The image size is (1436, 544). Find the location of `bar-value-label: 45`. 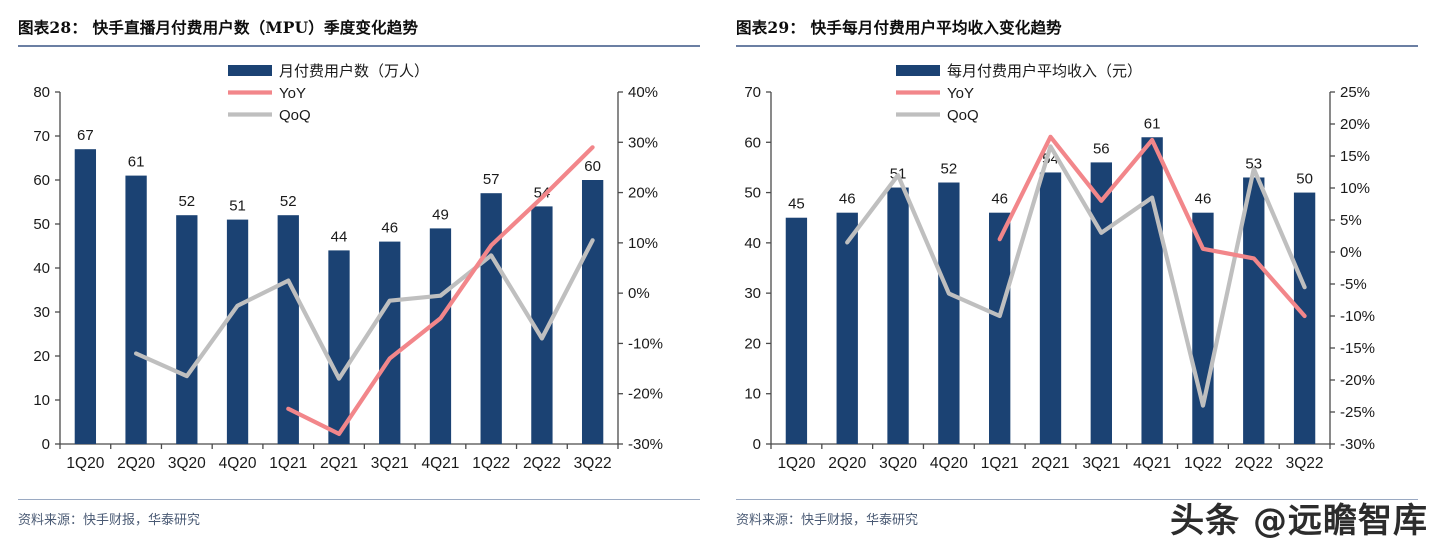

bar-value-label: 45 is located at coordinates (796, 204).